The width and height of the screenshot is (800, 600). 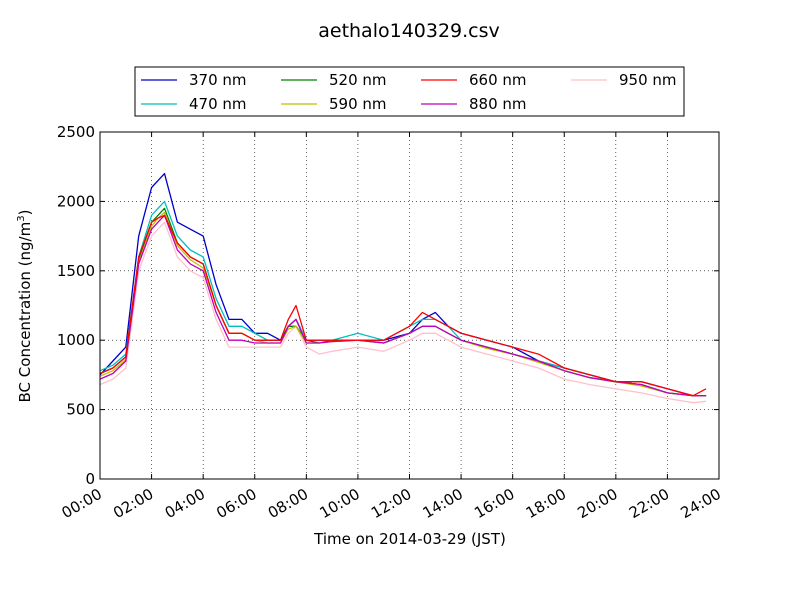 I want to click on y-axis-label: BC Concentration (ng/m3), so click(x=25, y=306).